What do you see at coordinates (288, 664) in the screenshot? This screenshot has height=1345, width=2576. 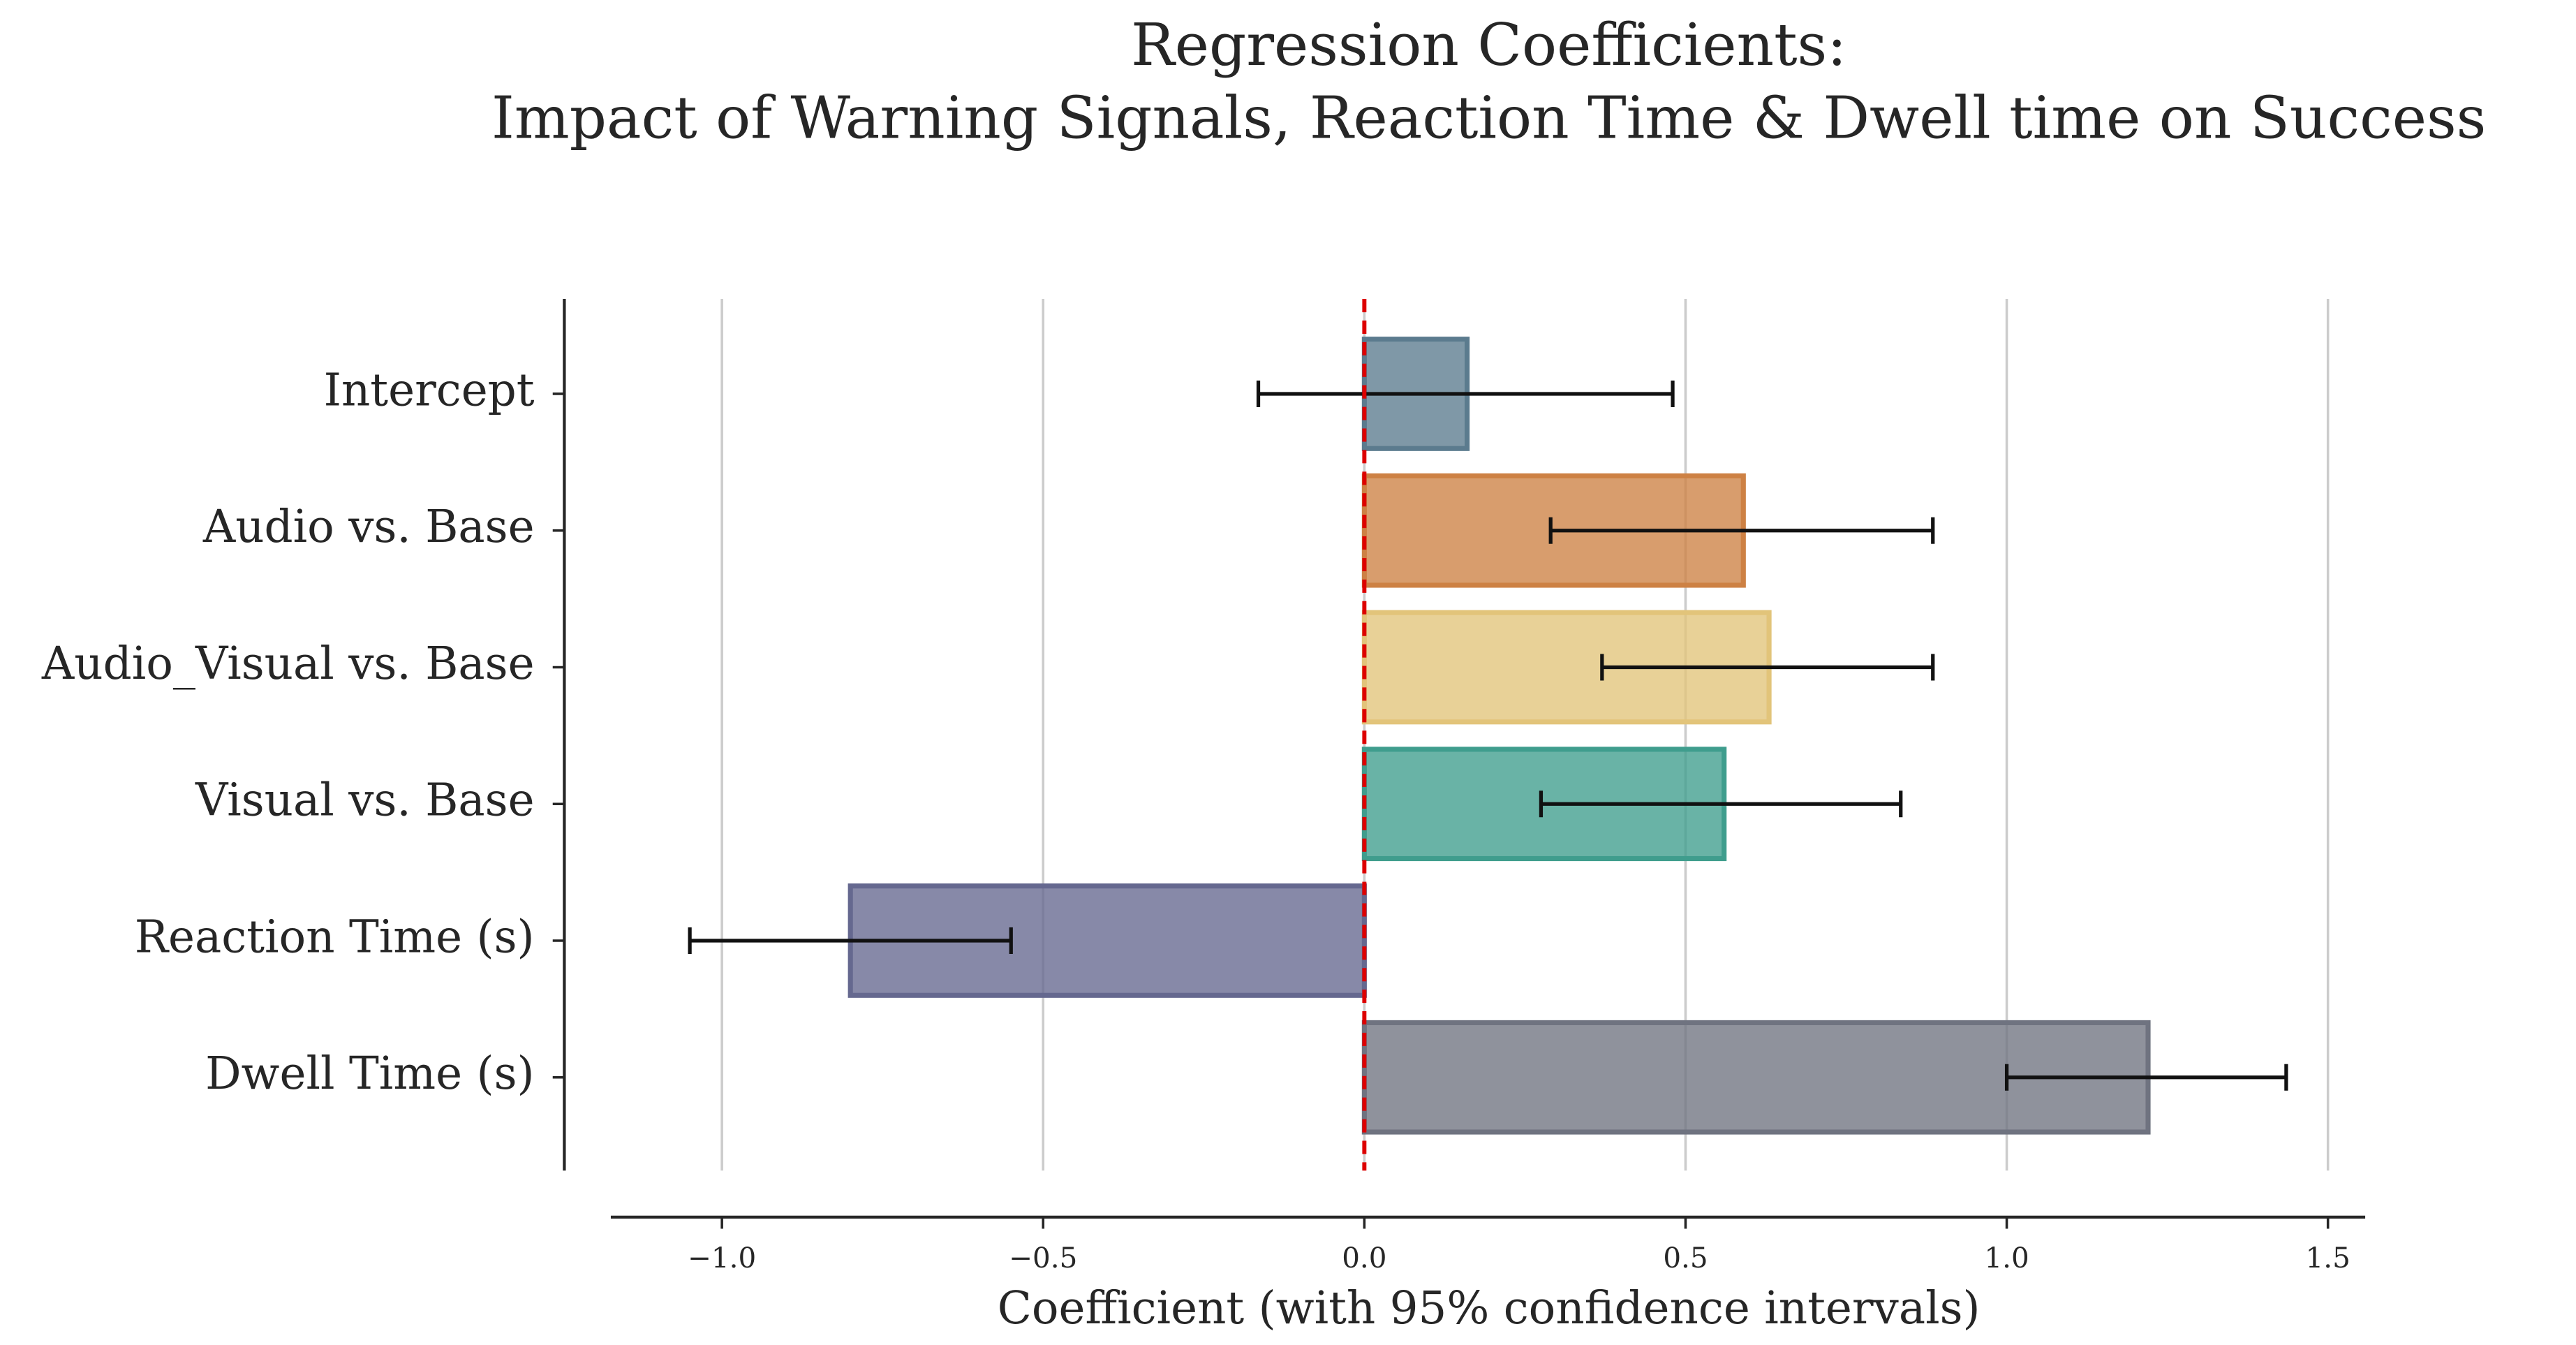 I see `y-tick-label: Audio_Visual vs. Base` at bounding box center [288, 664].